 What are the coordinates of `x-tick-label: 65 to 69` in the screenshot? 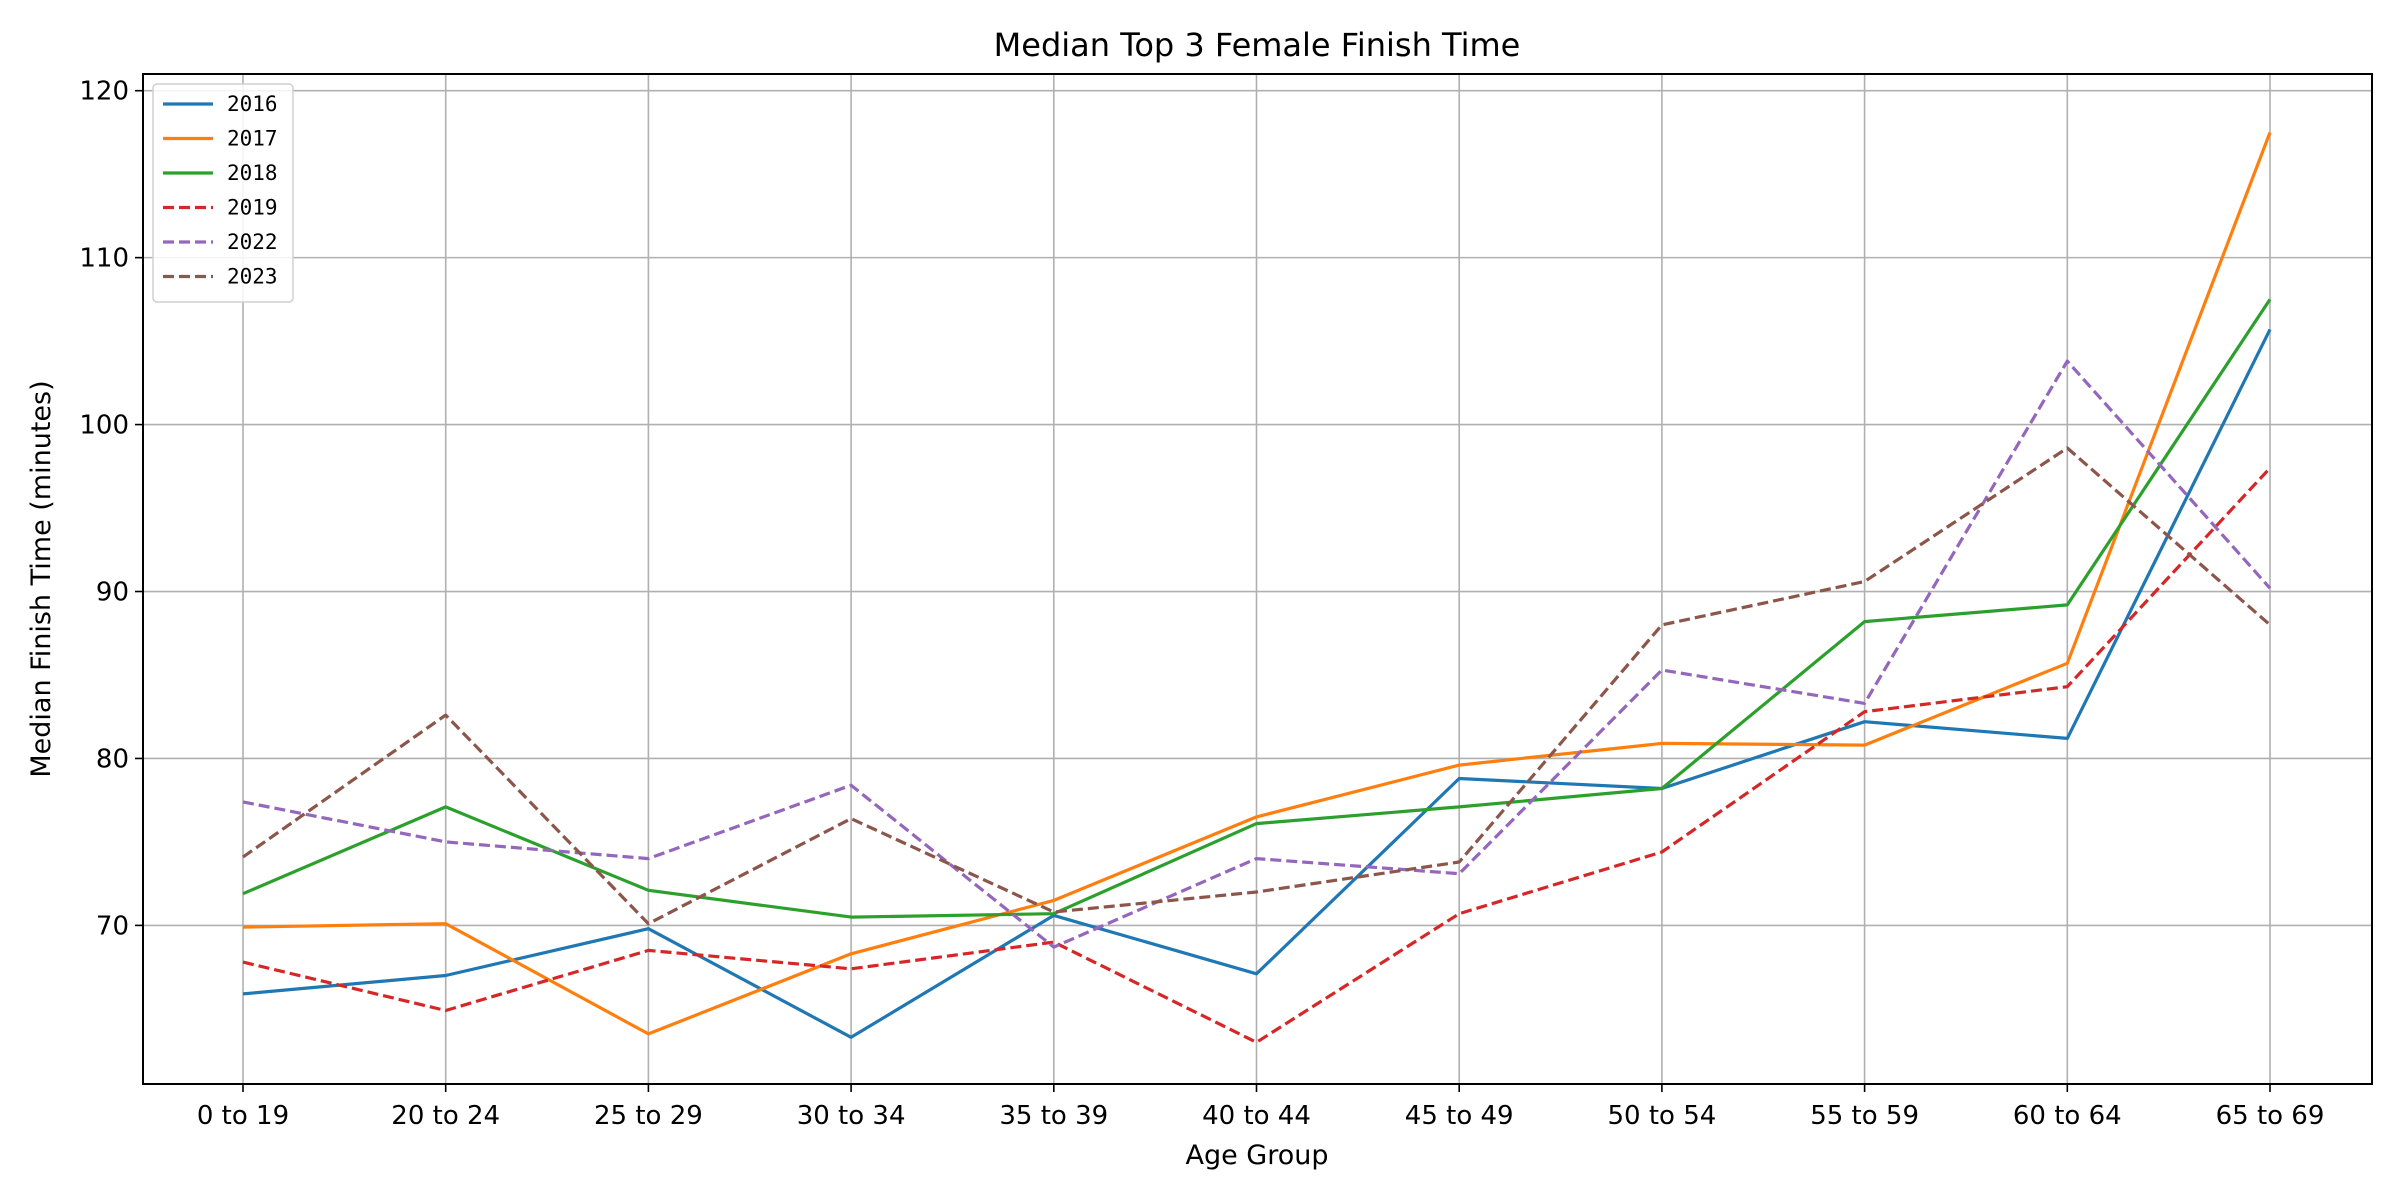 It's located at (2270, 1116).